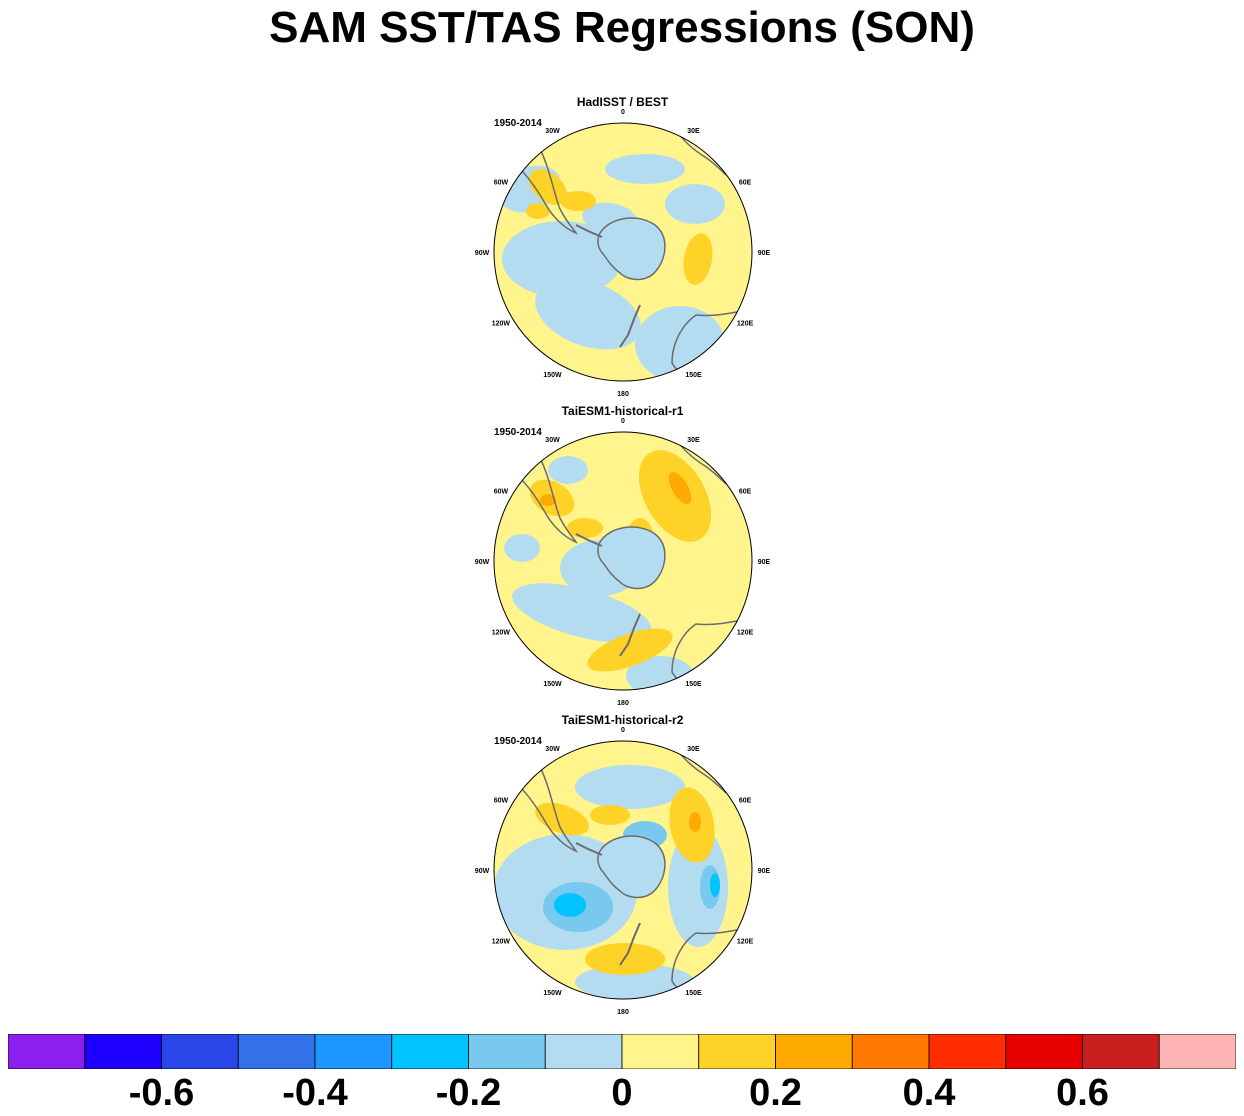 The image size is (1244, 1116). I want to click on panel-title: TaiESM1-historical-r2, so click(622, 720).